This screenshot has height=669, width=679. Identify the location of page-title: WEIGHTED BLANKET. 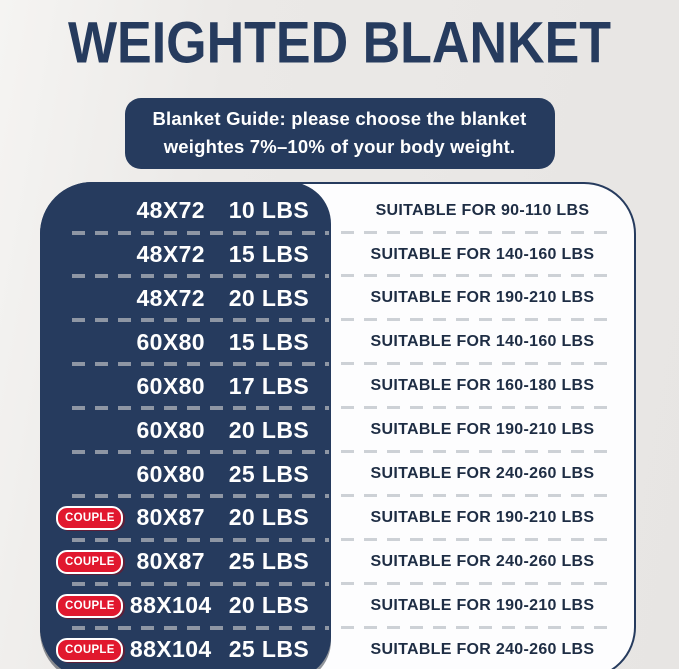
(339, 43).